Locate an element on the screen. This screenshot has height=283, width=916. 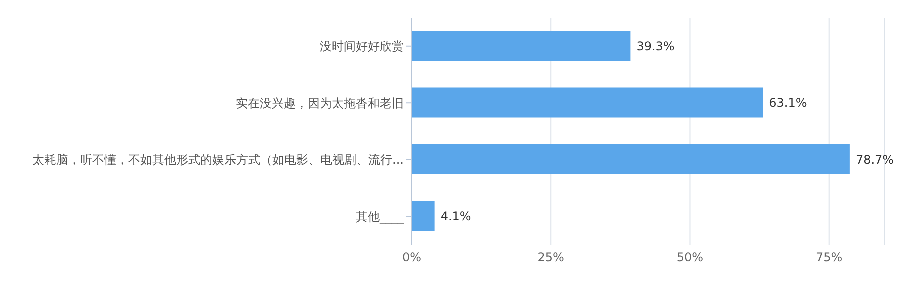
data-label: 63.1% is located at coordinates (788, 103).